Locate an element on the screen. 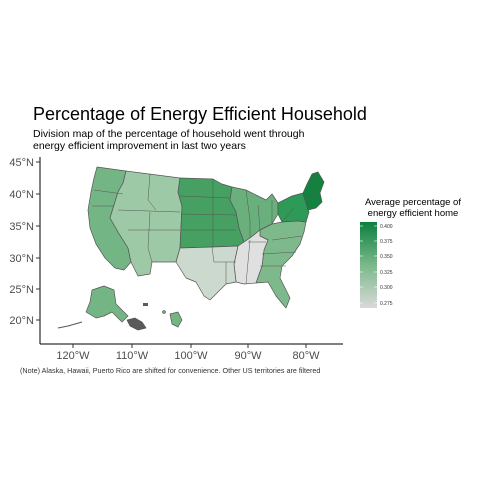  x-tick-label: 100°W is located at coordinates (191, 356).